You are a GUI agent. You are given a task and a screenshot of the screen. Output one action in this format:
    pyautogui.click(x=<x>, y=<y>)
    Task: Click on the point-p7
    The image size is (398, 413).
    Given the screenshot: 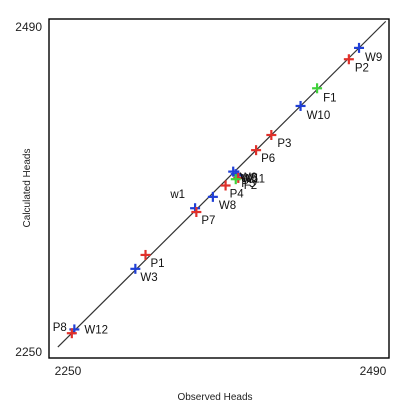 What is the action you would take?
    pyautogui.click(x=196, y=212)
    